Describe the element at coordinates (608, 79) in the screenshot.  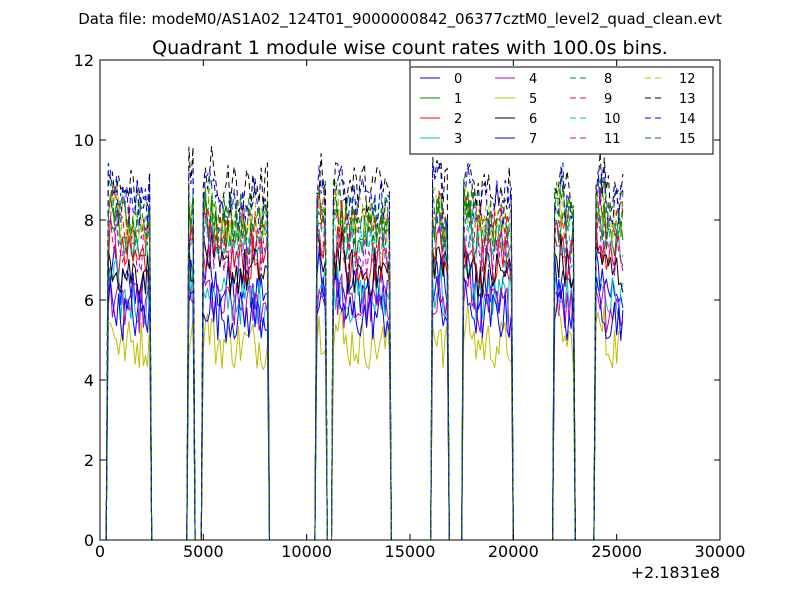
I see `legend-label-8: 8` at that location.